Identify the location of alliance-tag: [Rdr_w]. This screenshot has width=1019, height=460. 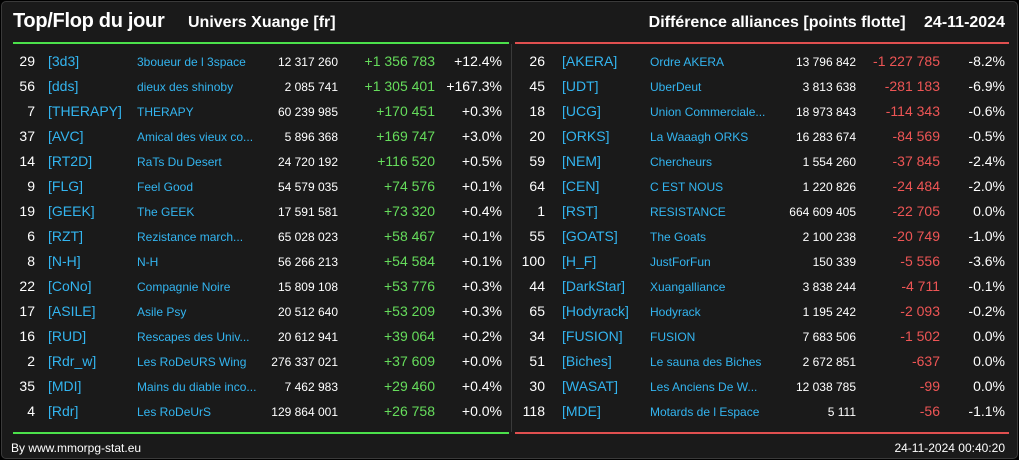
(72, 361).